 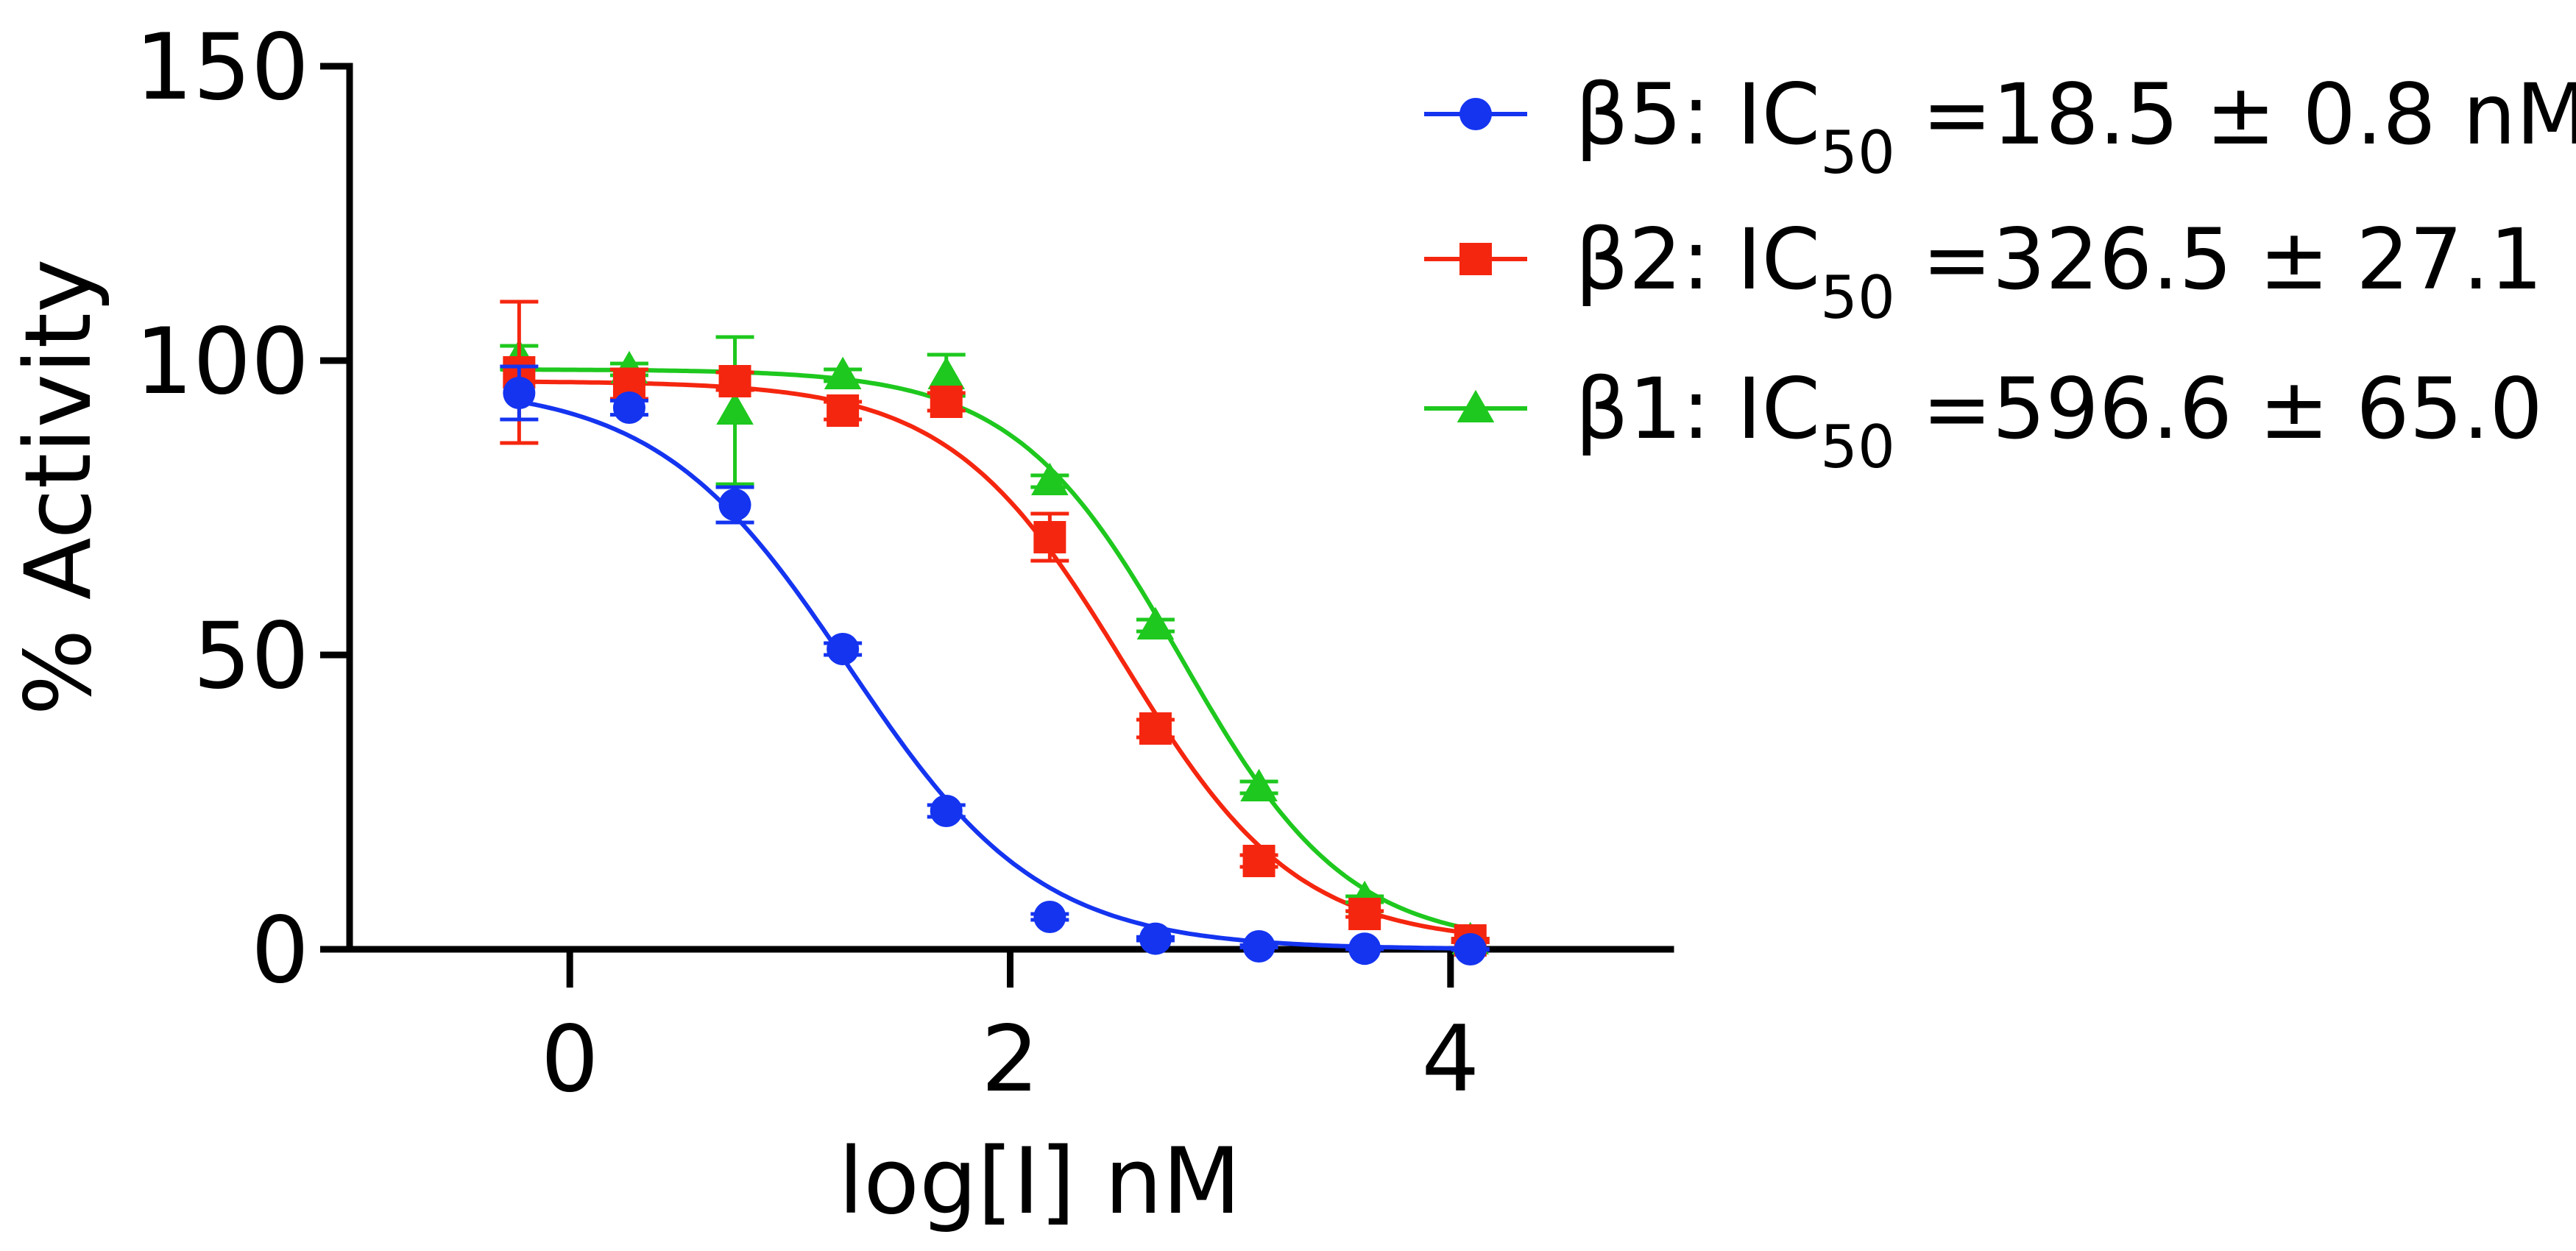 I want to click on y-tick-label: 150, so click(x=222, y=68).